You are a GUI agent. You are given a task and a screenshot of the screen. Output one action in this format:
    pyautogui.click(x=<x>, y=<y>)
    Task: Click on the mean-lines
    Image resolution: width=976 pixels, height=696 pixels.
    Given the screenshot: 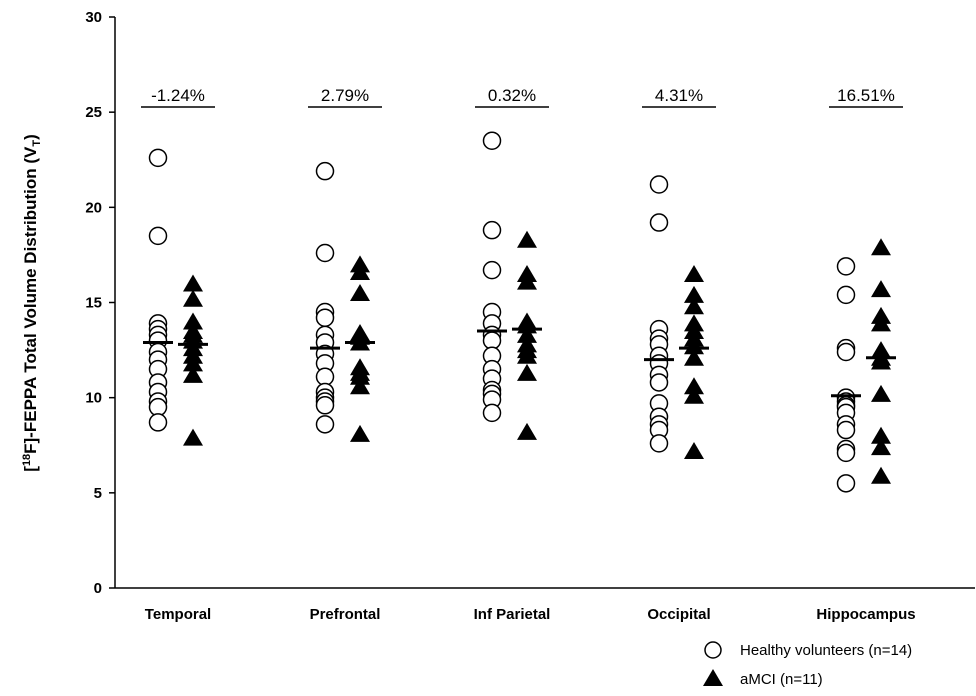 What is the action you would take?
    pyautogui.click(x=519, y=362)
    